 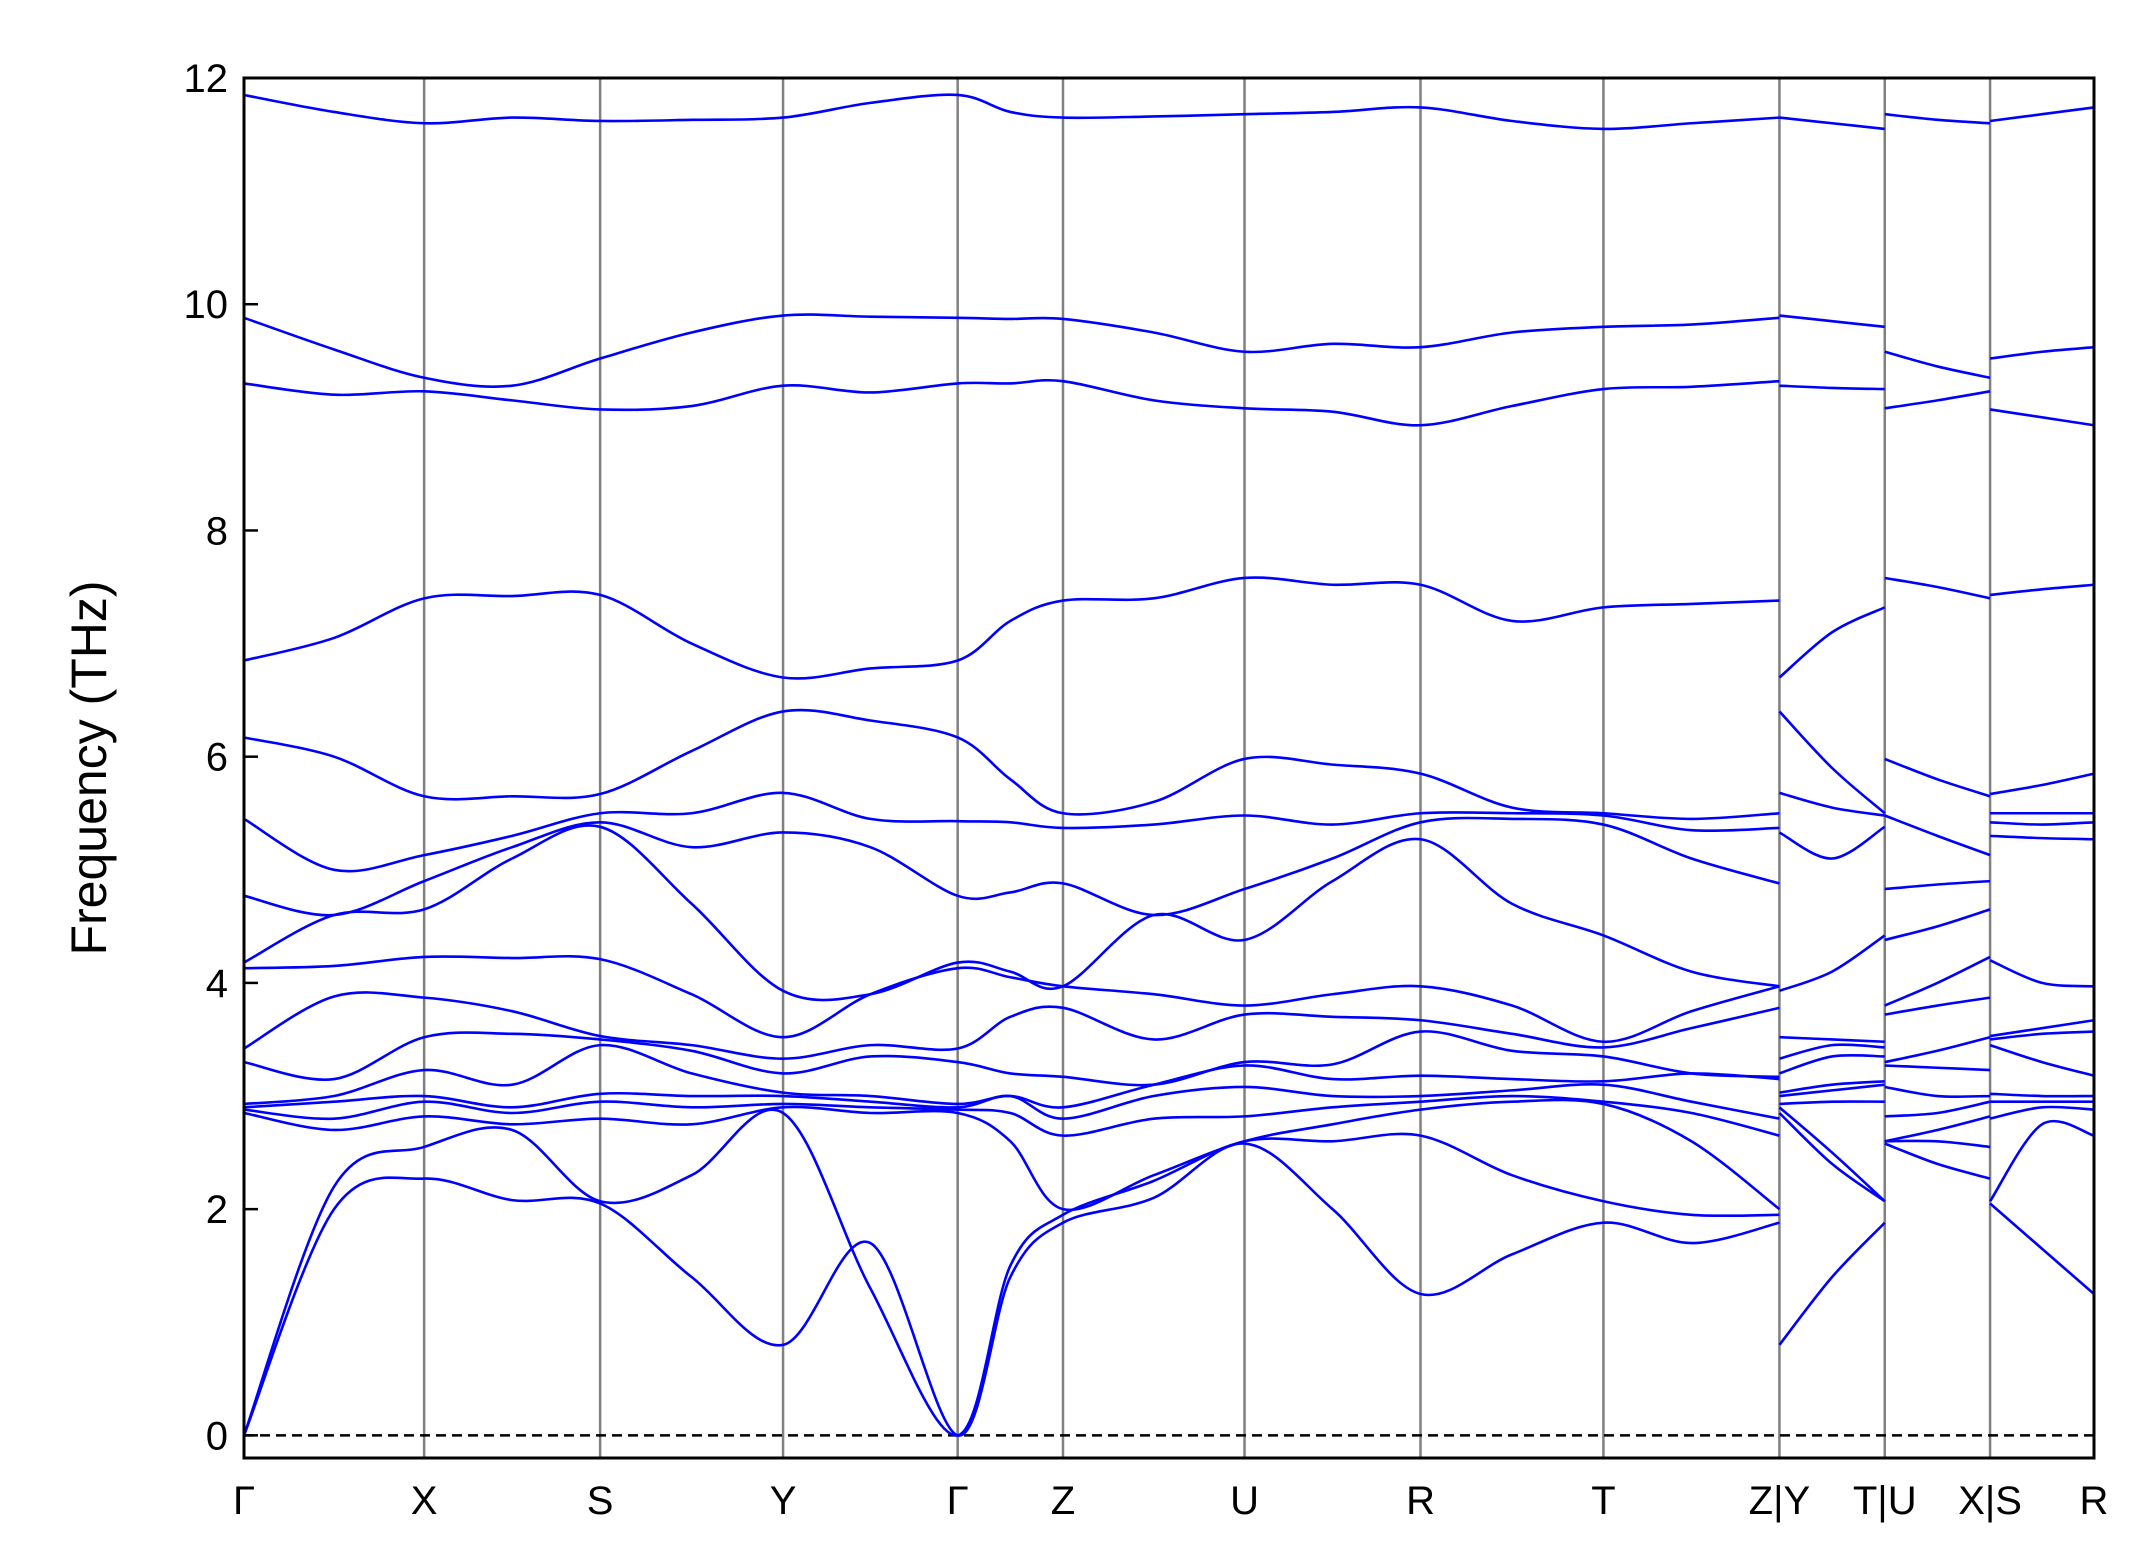 I want to click on y-tick-label: 12, so click(x=206, y=79).